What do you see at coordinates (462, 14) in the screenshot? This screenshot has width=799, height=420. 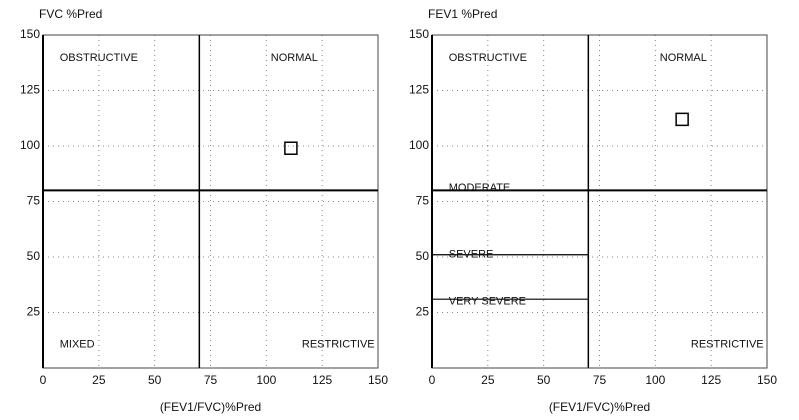 I see `y-axis-title: FEV1 %Pred` at bounding box center [462, 14].